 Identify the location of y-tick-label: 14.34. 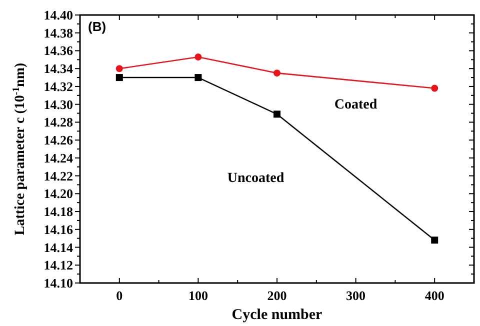
(59, 68).